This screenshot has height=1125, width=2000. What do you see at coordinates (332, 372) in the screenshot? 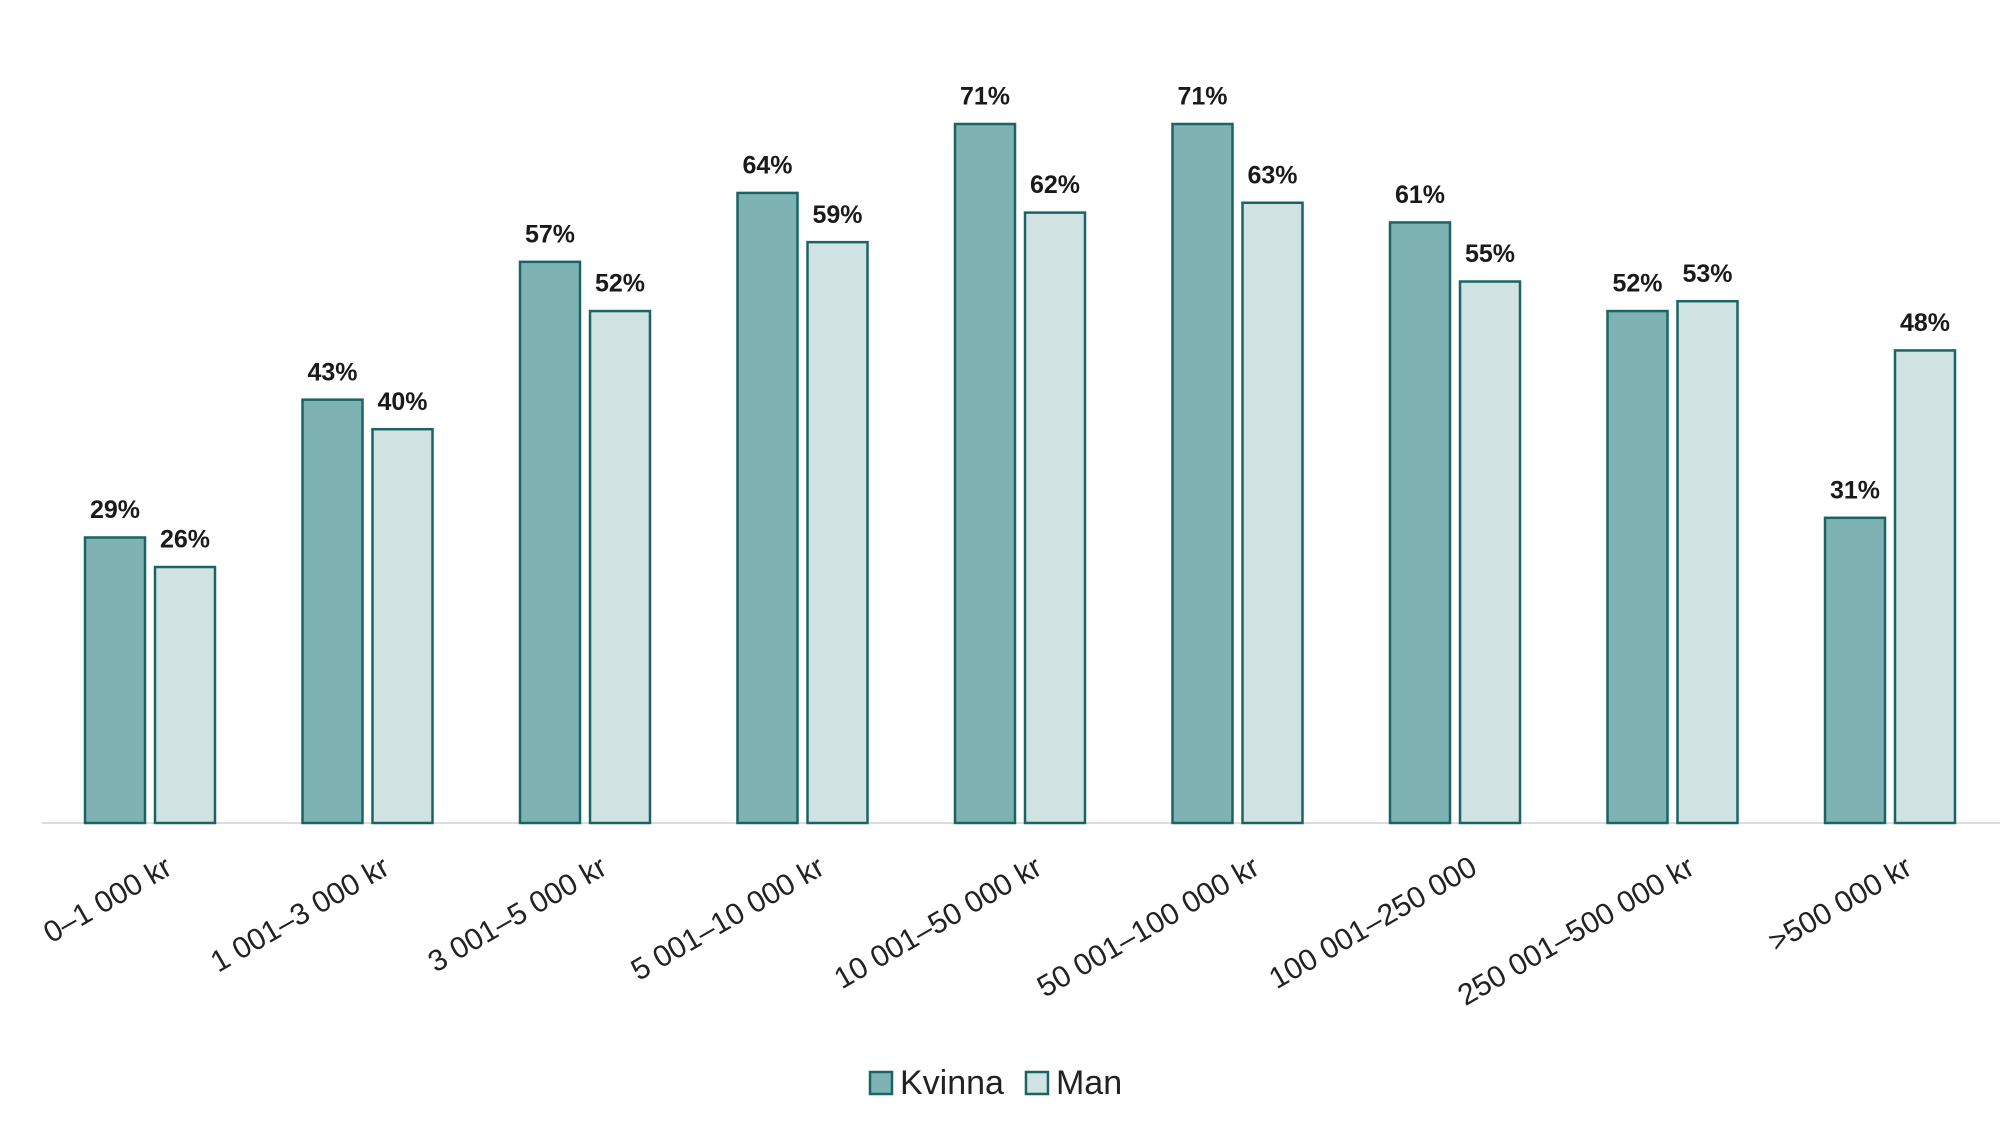
I see `value-label: 43%` at bounding box center [332, 372].